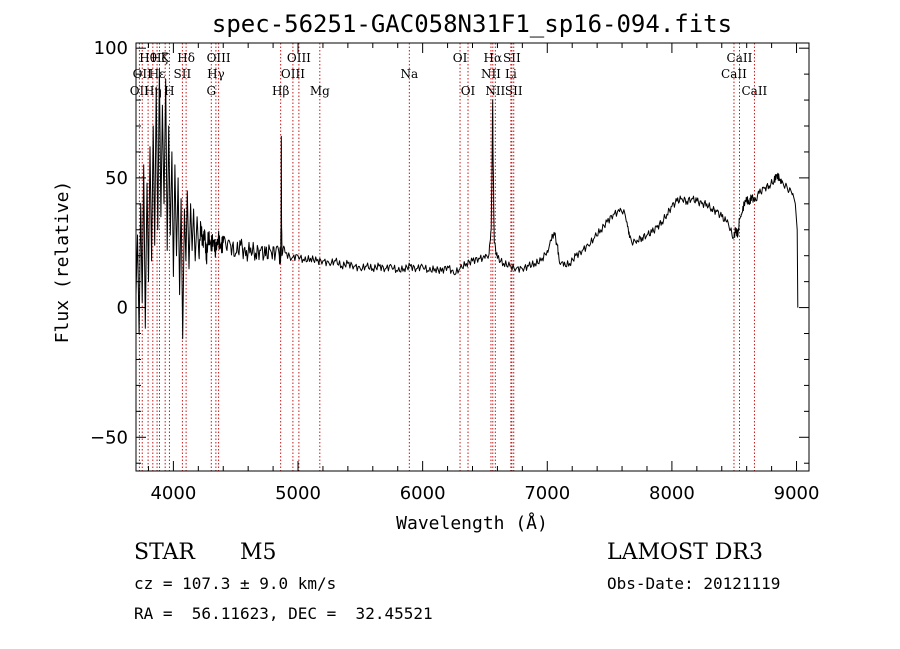 The height and width of the screenshot is (649, 900). I want to click on object-class: STAR, so click(164, 552).